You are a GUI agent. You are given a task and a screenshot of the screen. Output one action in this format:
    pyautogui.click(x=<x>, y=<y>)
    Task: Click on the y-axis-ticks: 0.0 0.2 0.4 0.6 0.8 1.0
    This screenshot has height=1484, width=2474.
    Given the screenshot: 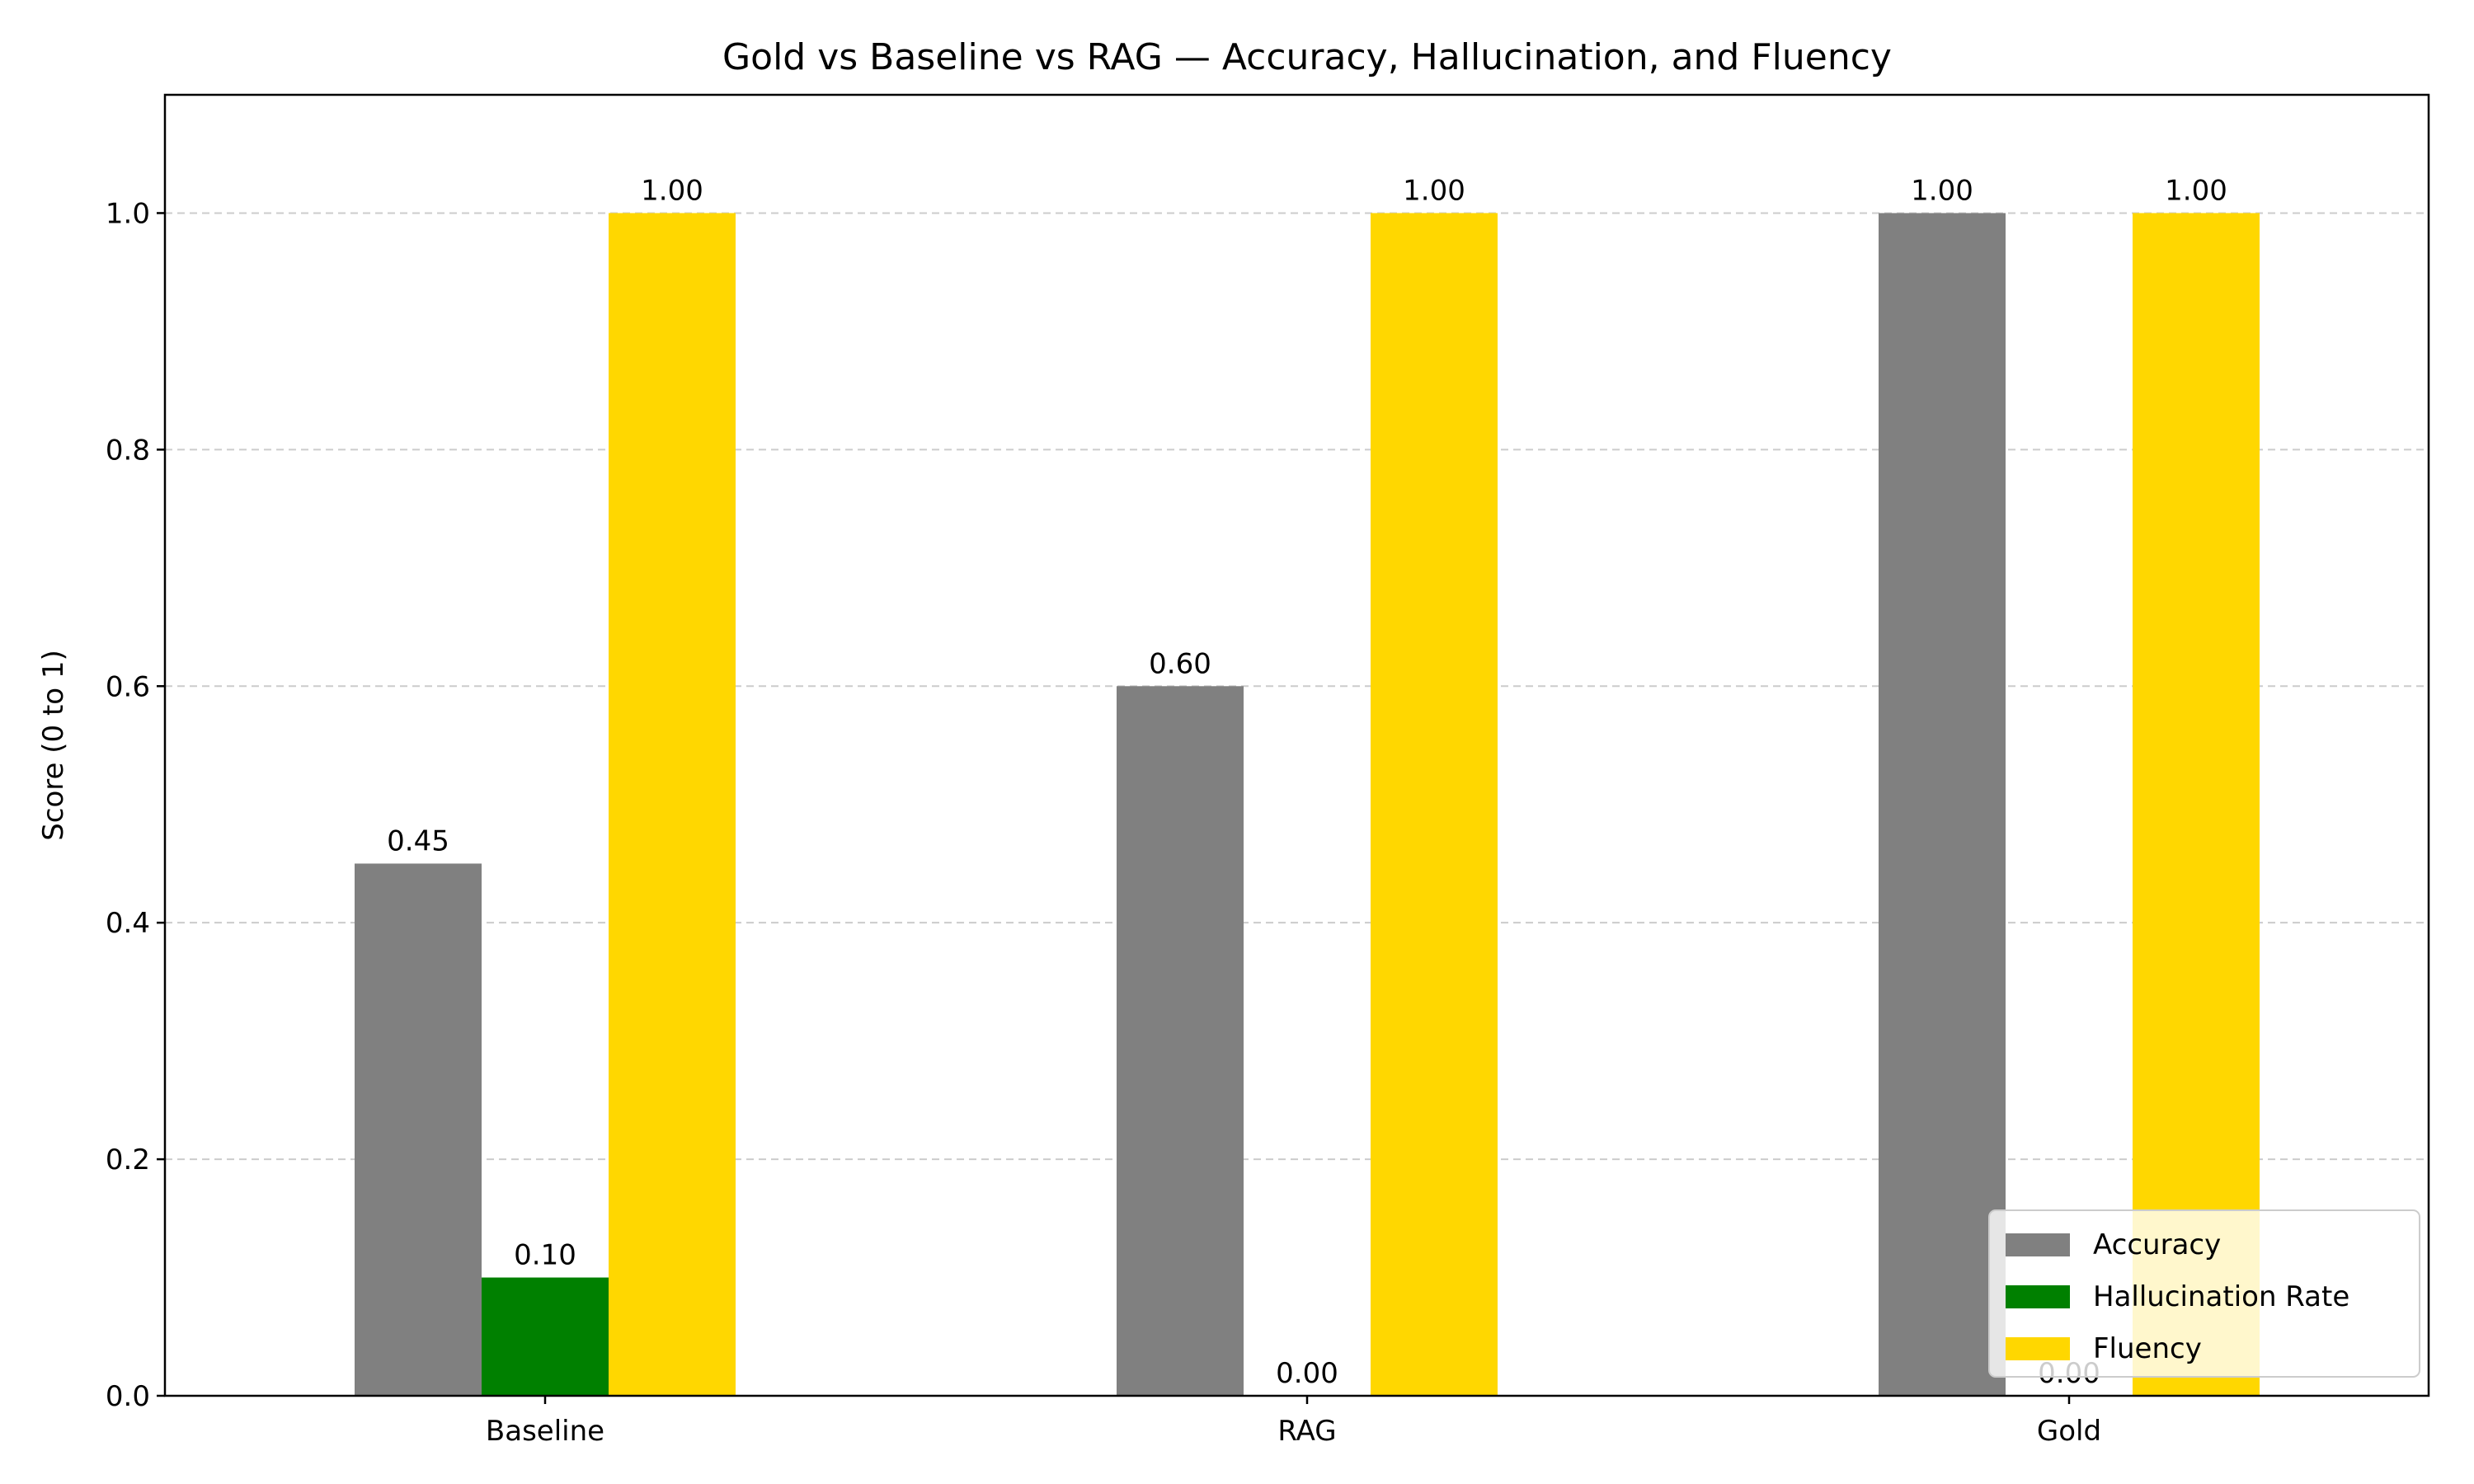 What is the action you would take?
    pyautogui.click(x=135, y=805)
    